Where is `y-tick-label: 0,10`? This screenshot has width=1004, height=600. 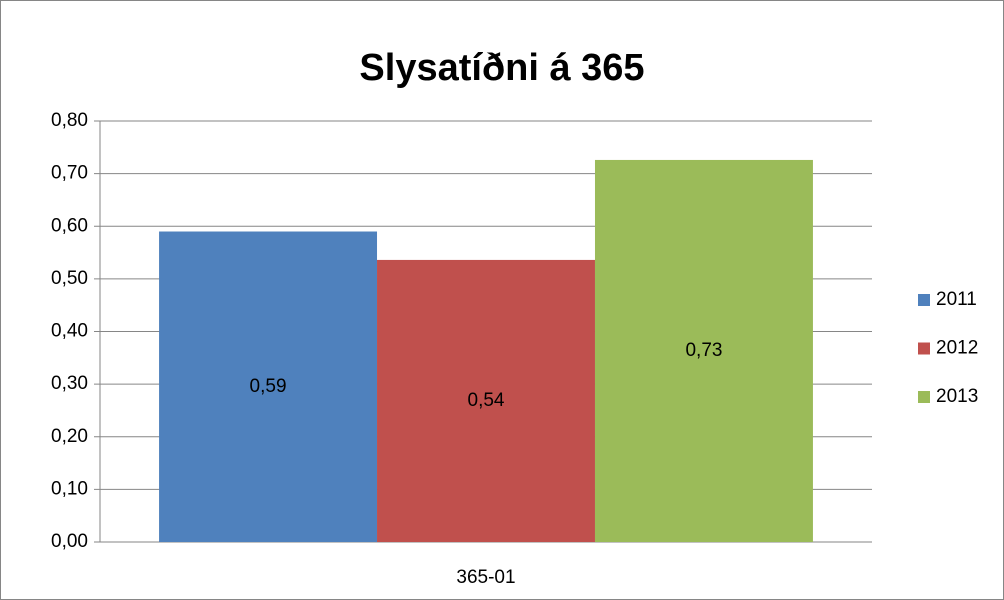 y-tick-label: 0,10 is located at coordinates (69, 488).